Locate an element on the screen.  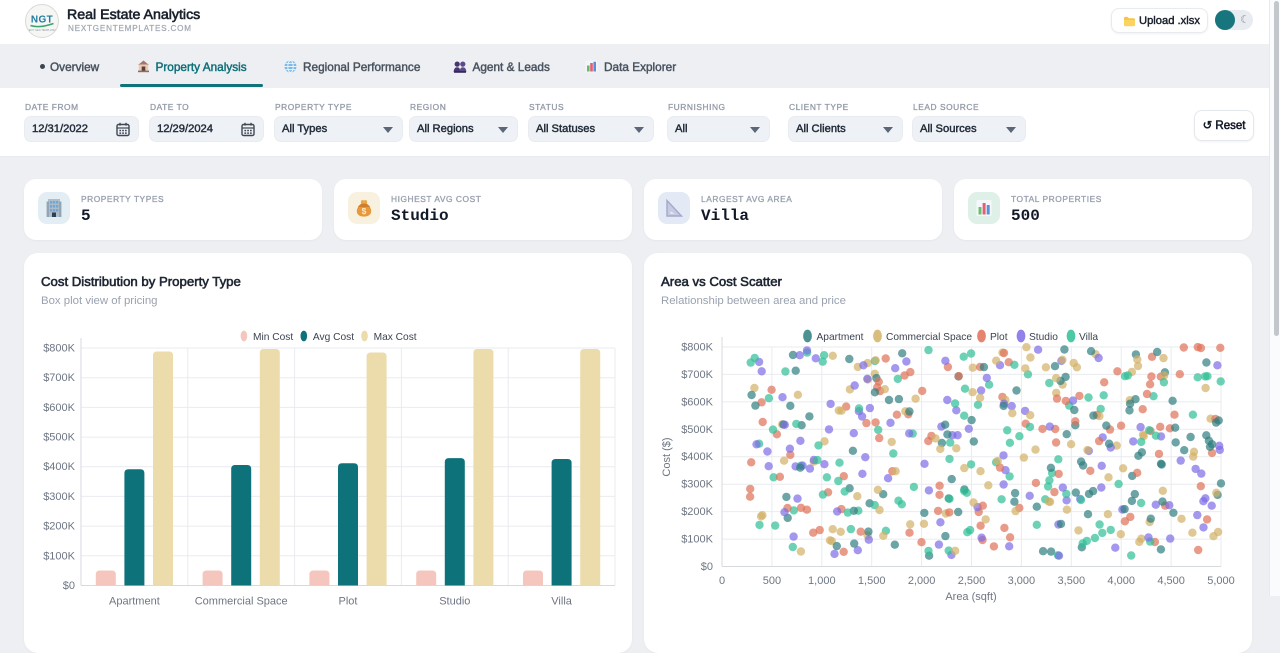
svg-text: NEXT GEN TEMPLATES is located at coordinates (41, 30).